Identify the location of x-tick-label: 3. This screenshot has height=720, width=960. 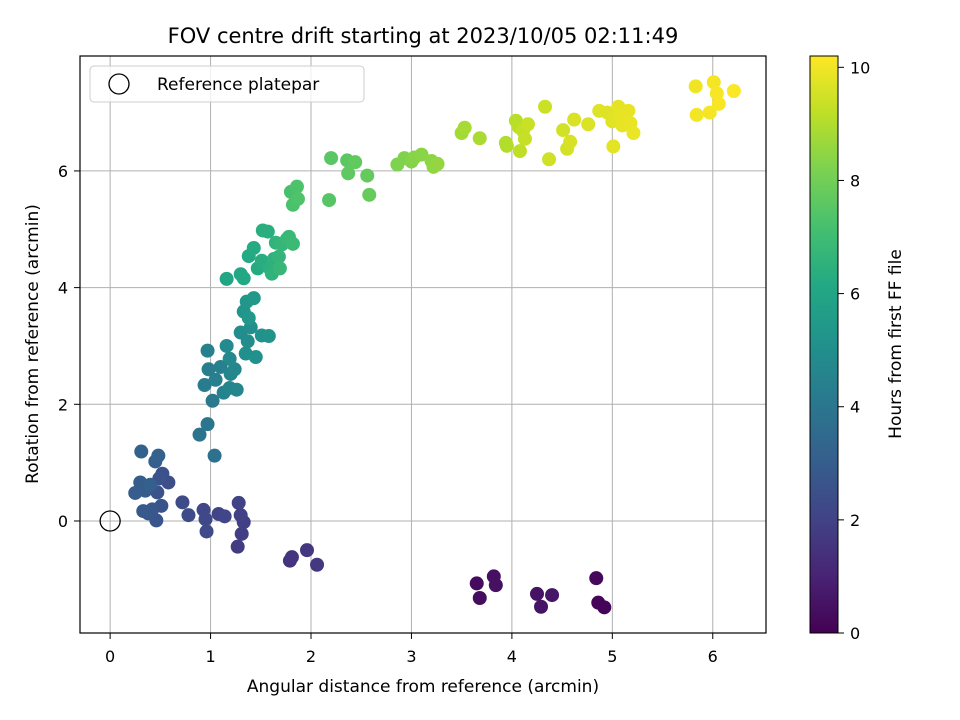
(411, 656).